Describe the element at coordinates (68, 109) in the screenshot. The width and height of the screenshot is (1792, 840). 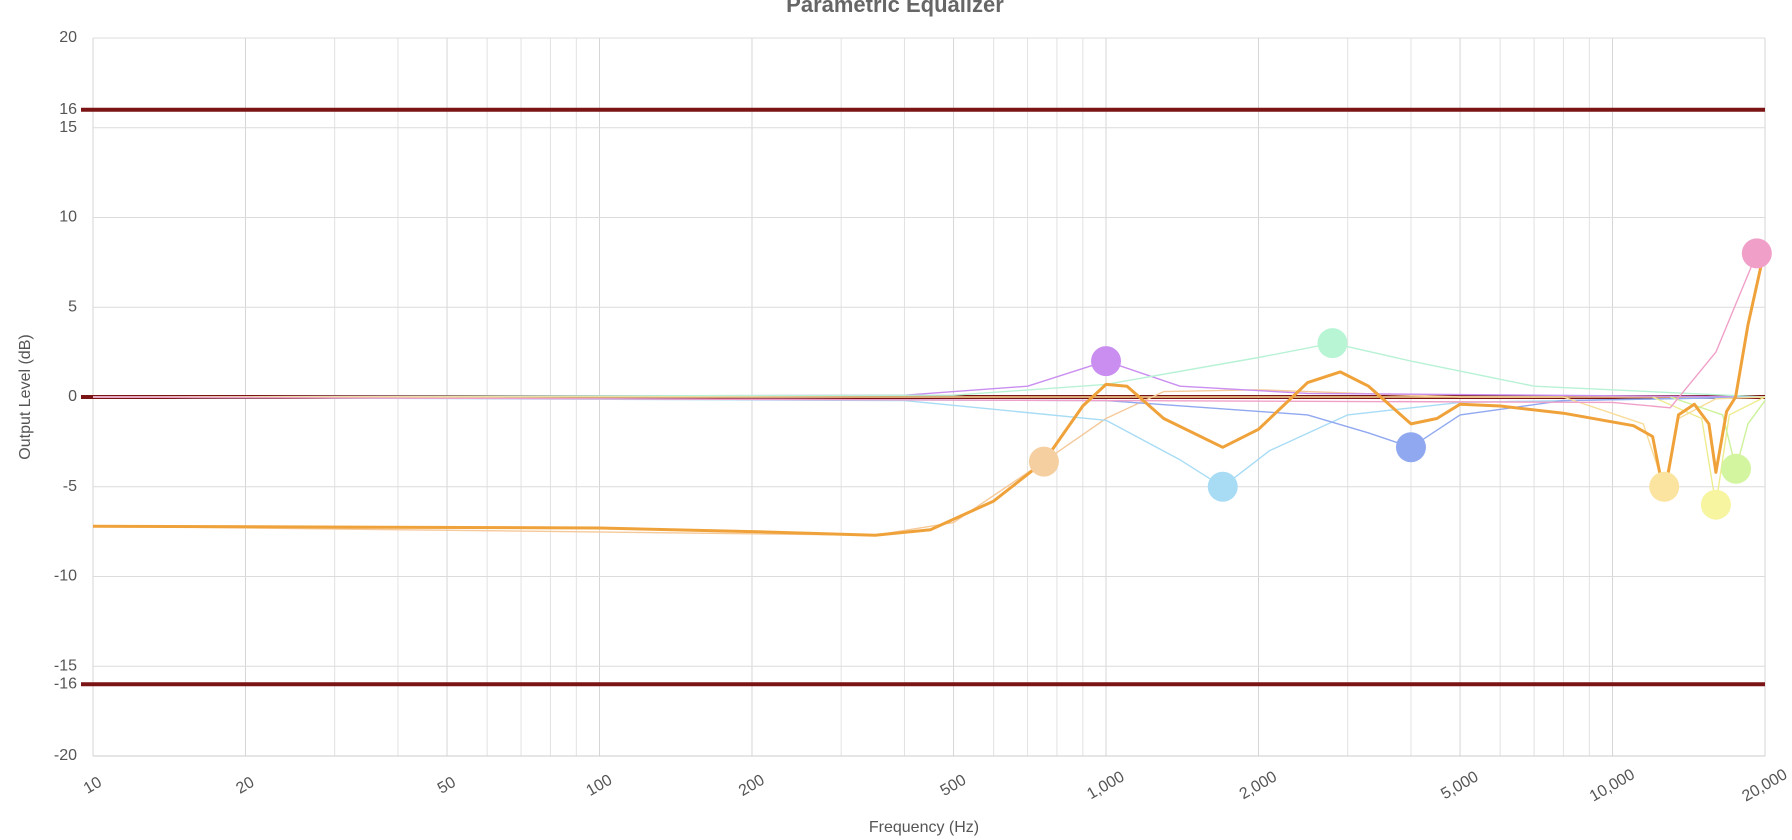
I see `y-tick-label: 16` at that location.